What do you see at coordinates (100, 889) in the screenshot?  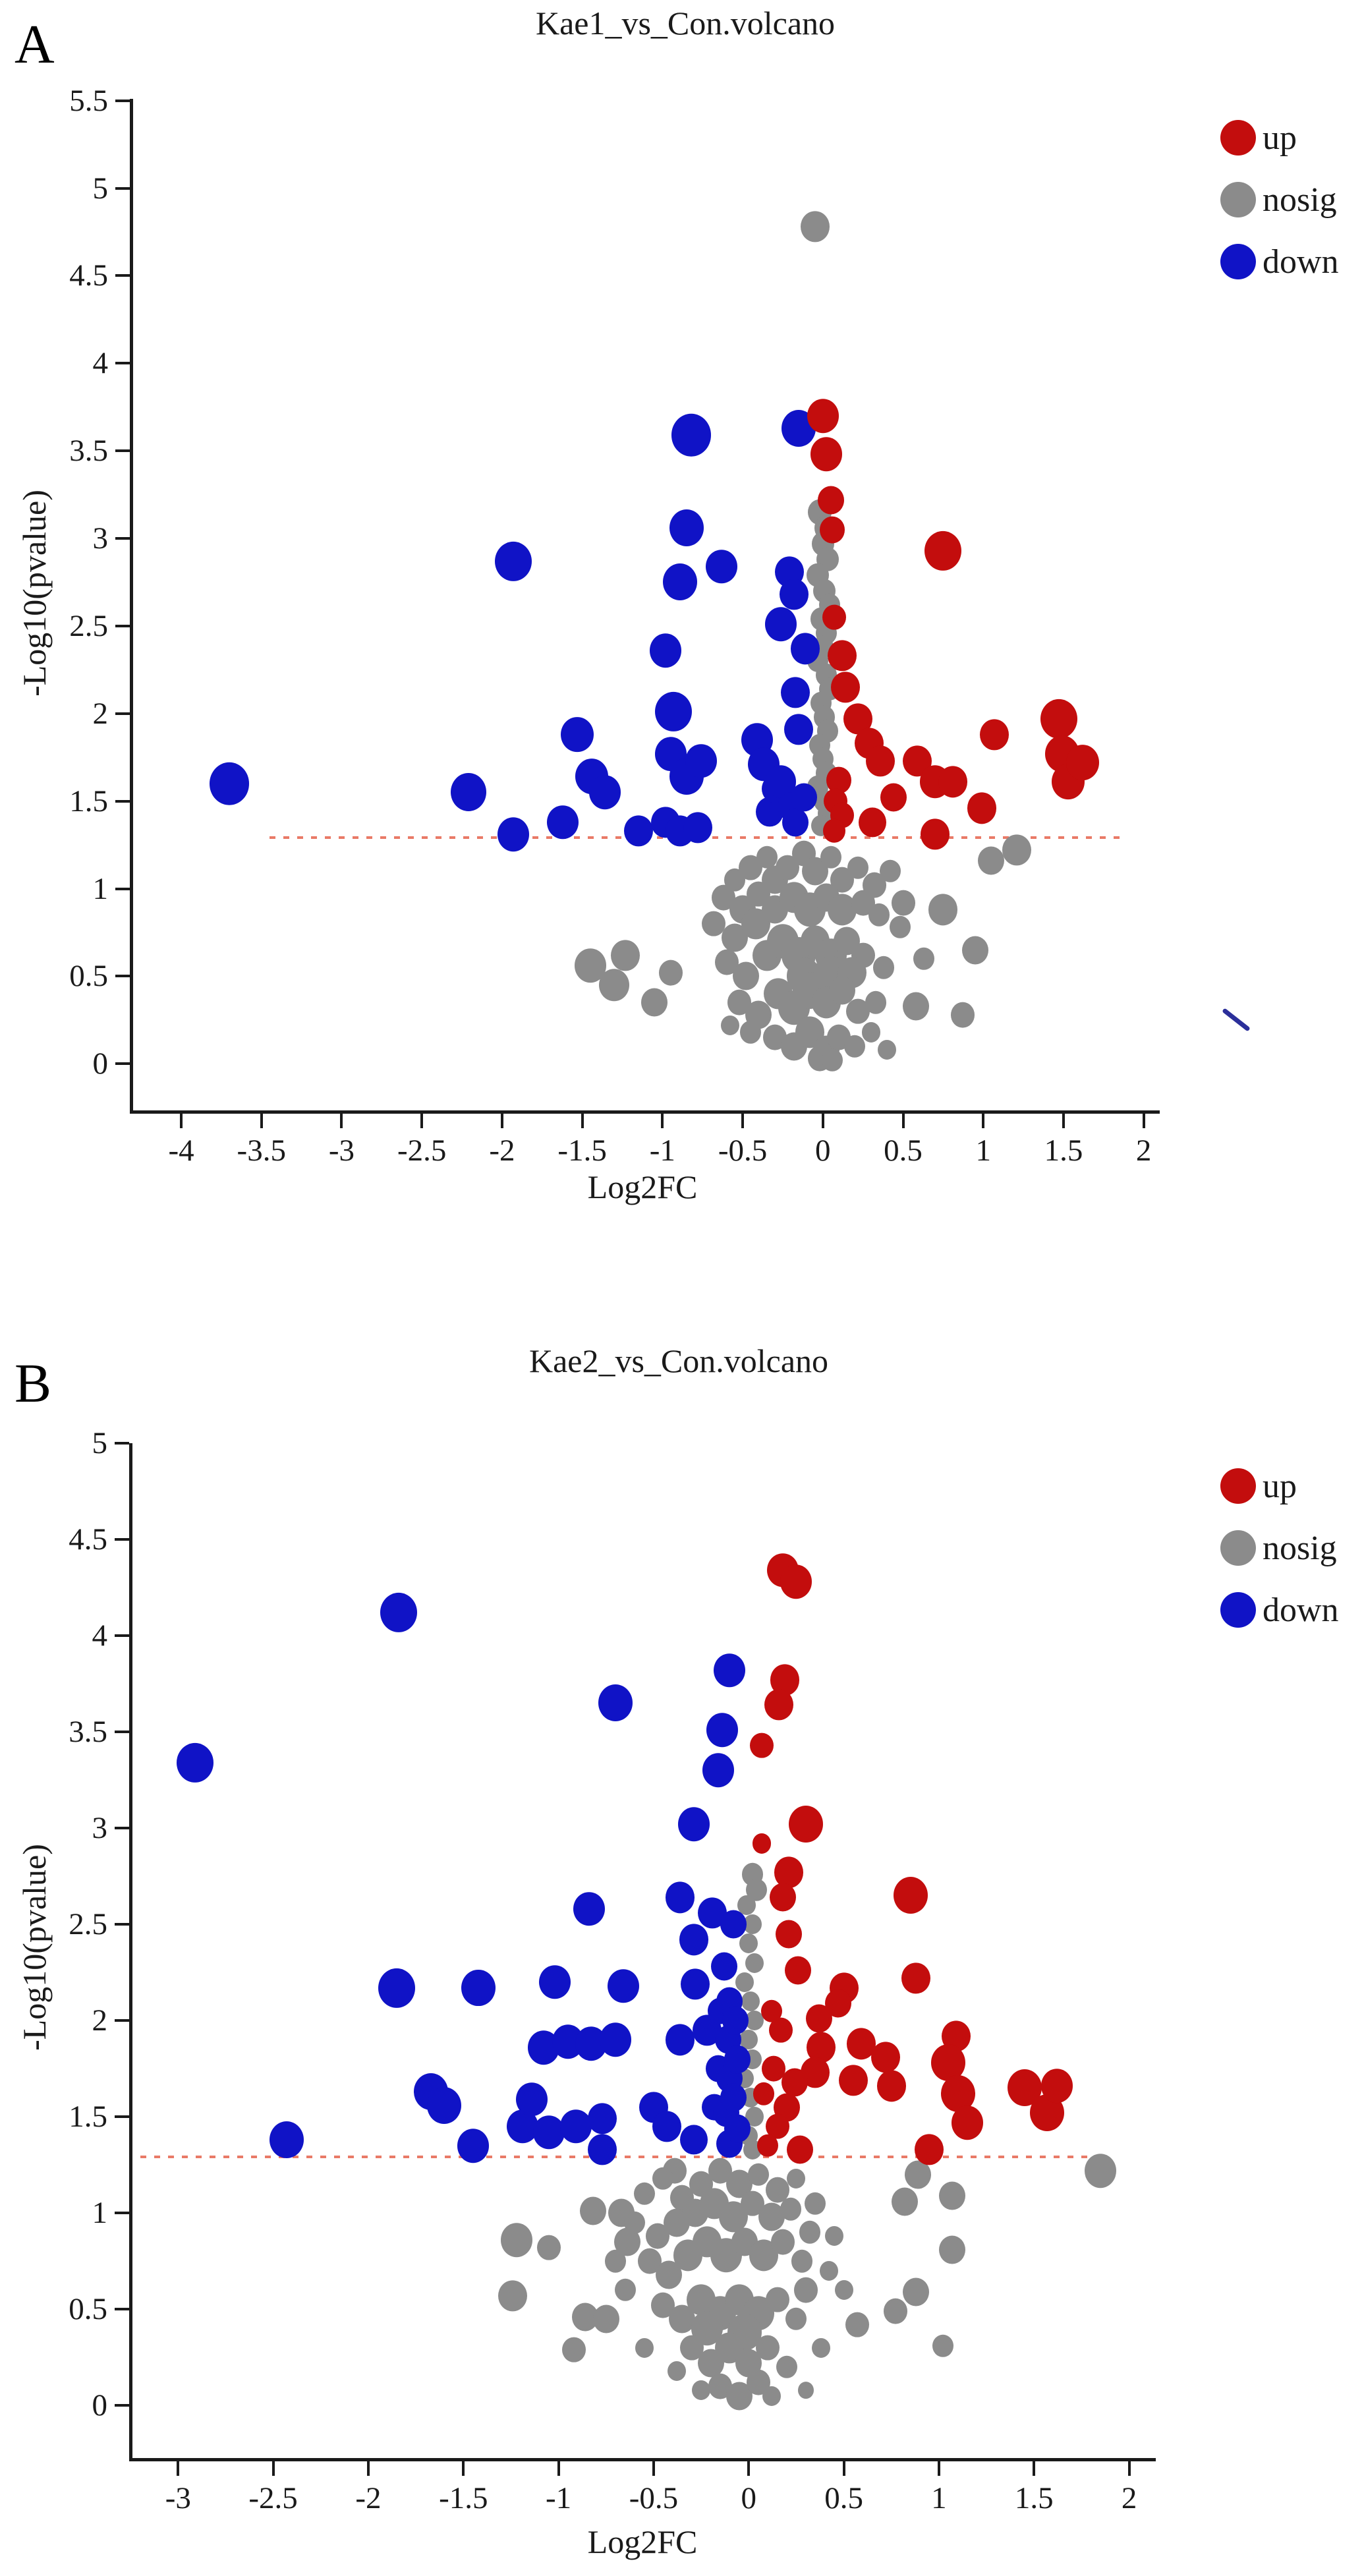 I see `y-tick-label: 1` at bounding box center [100, 889].